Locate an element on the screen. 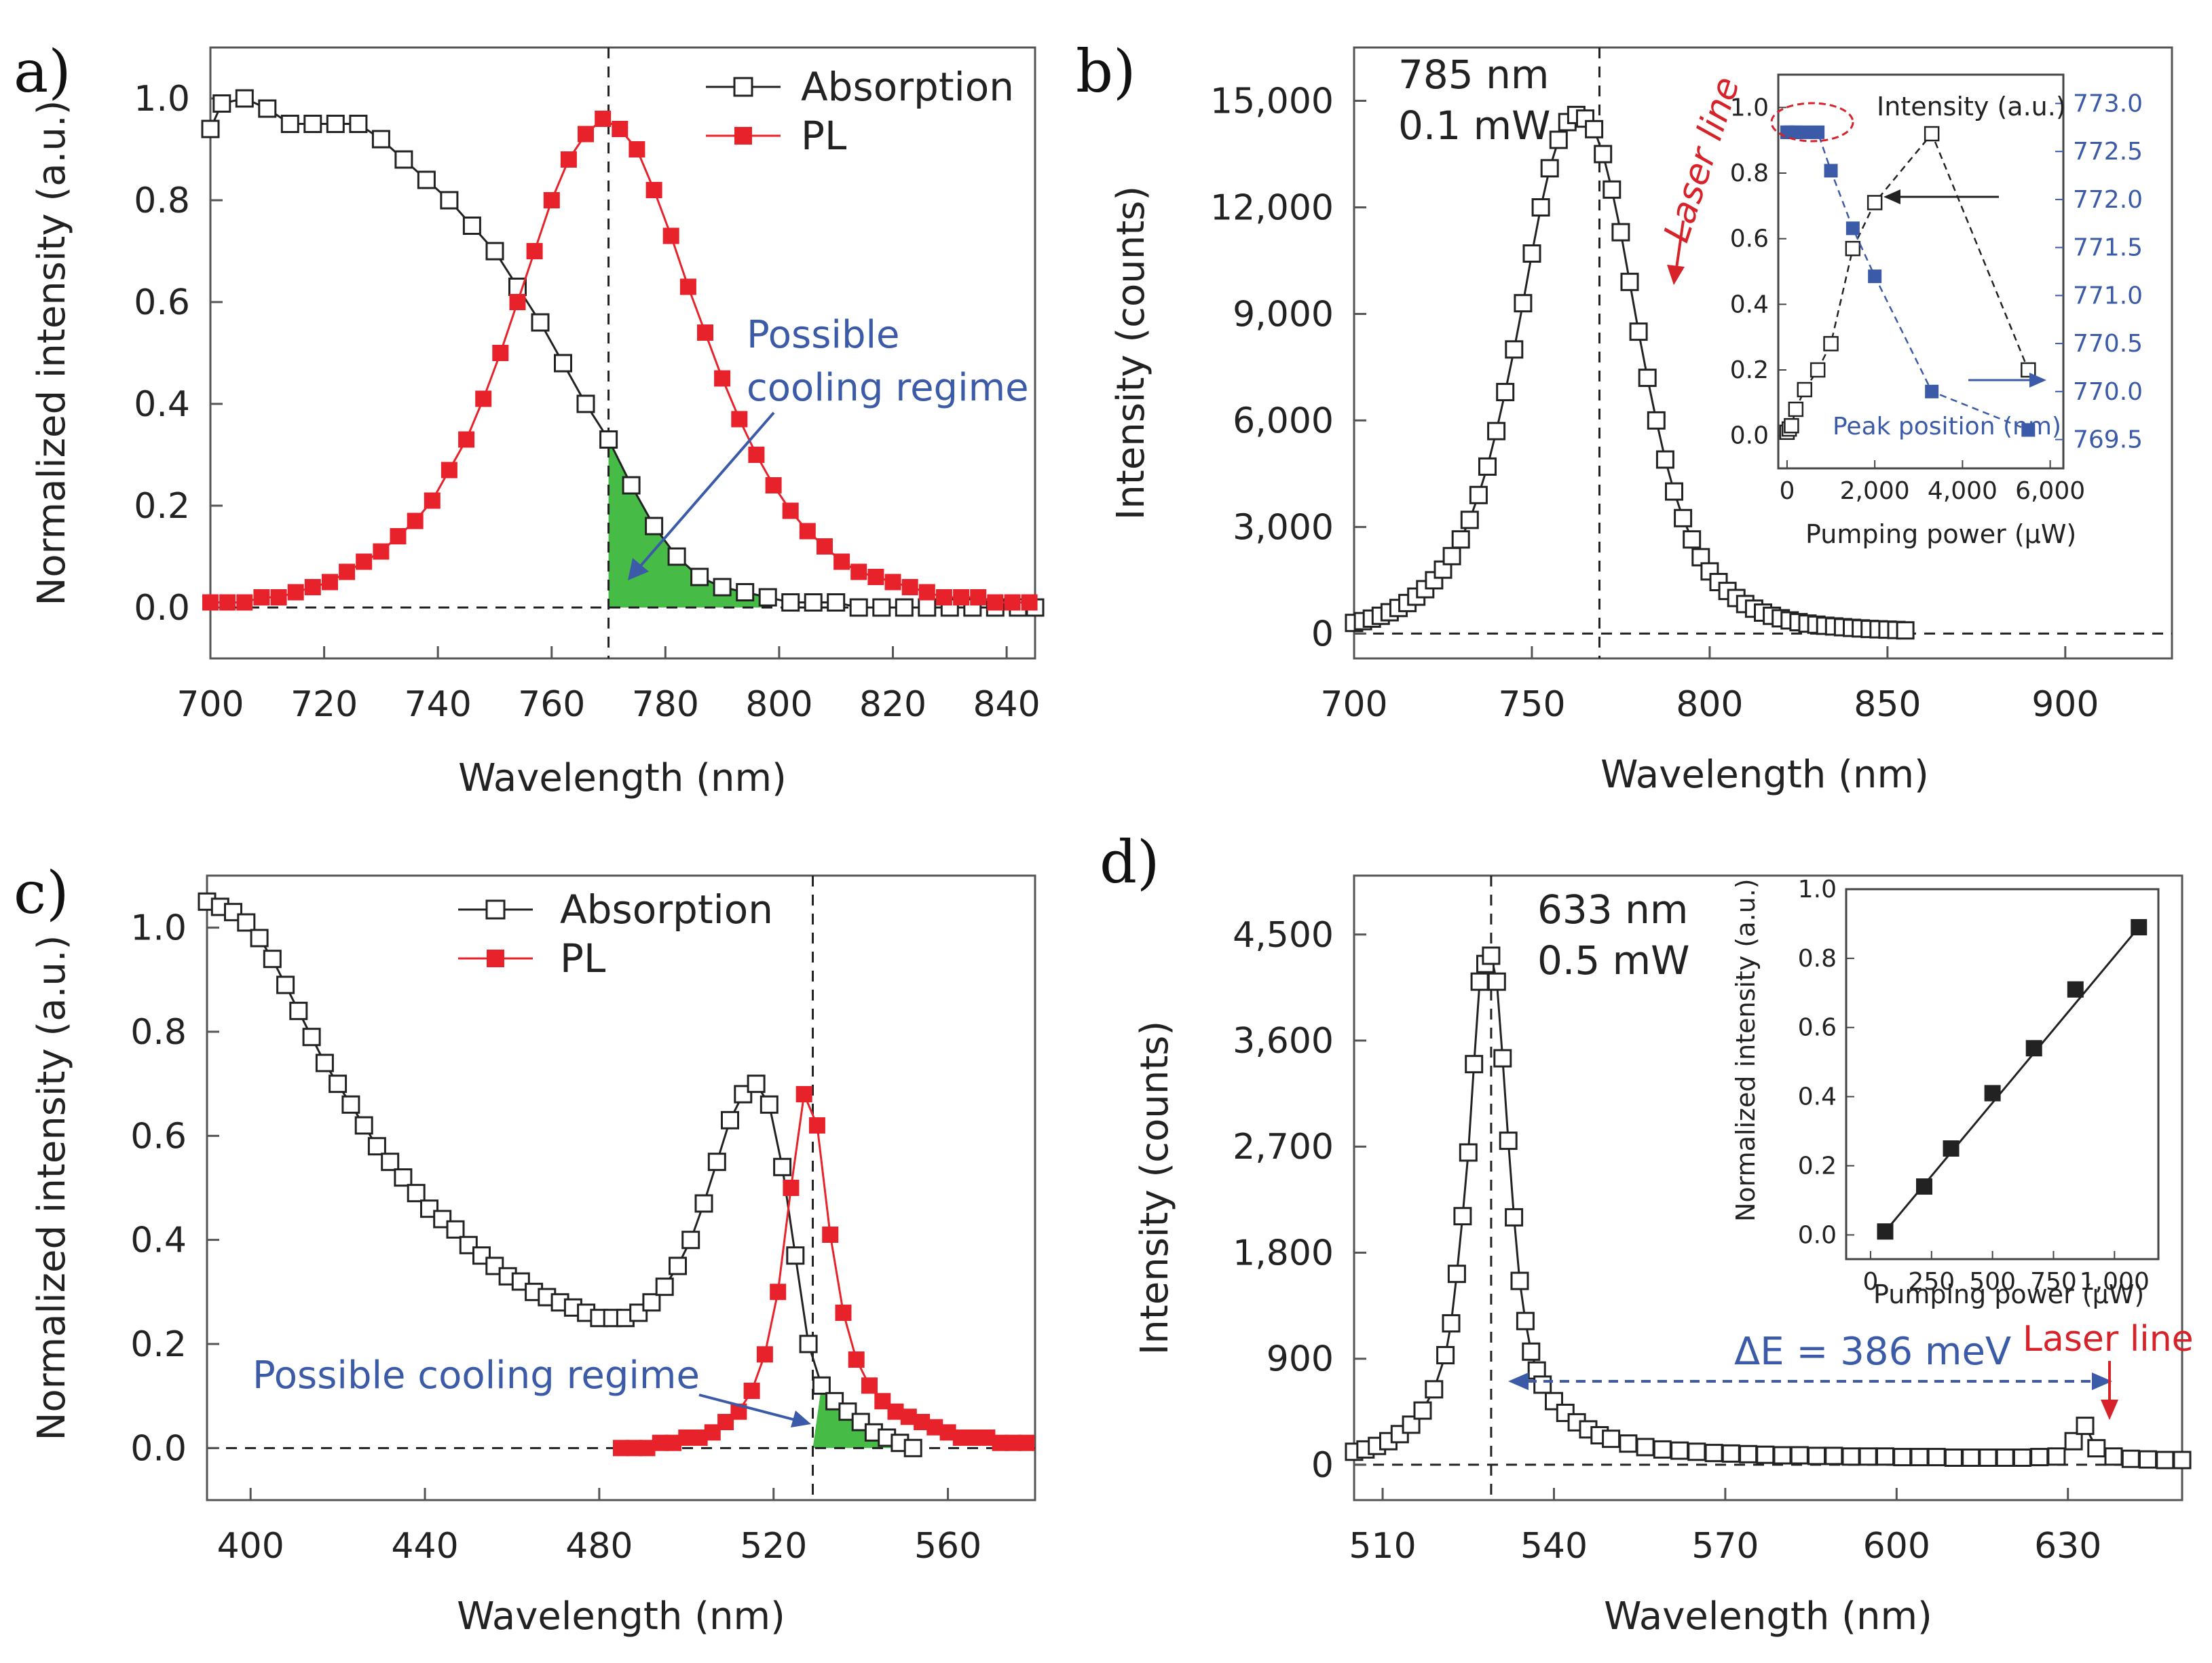 The width and height of the screenshot is (2212, 1663). inset-b-y-tick-label-left: 0.4 is located at coordinates (1749, 304).